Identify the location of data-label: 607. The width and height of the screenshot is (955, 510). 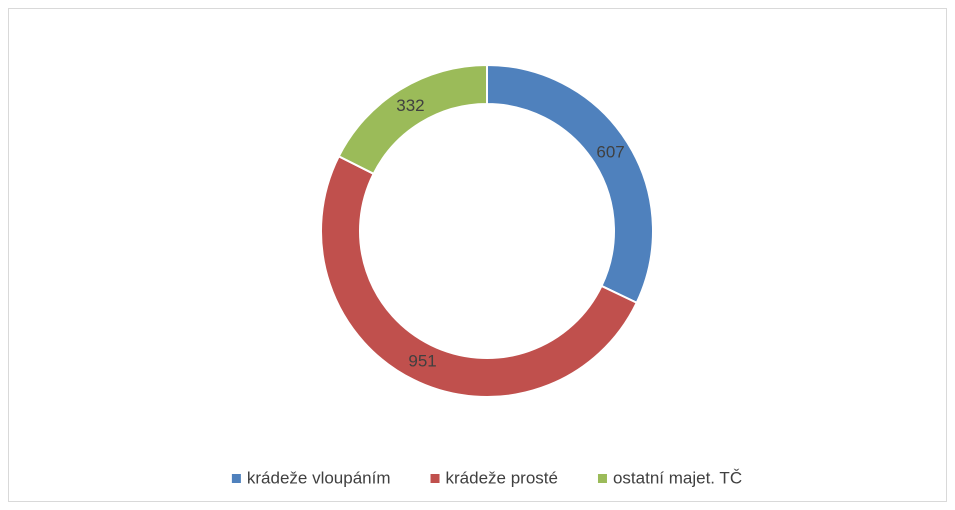
(610, 152).